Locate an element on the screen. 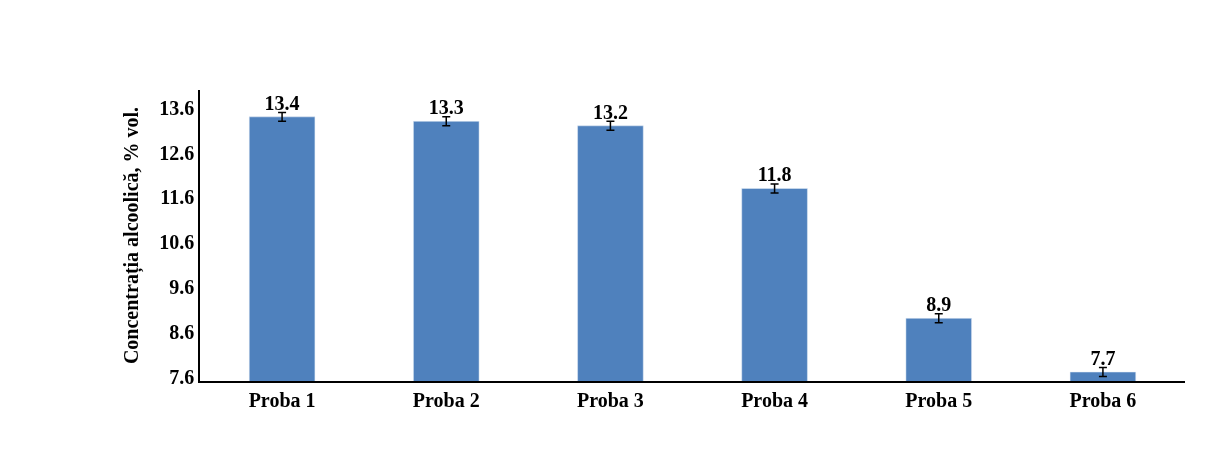 This screenshot has width=1215, height=461. x-tick-label: Proba 3 is located at coordinates (610, 399).